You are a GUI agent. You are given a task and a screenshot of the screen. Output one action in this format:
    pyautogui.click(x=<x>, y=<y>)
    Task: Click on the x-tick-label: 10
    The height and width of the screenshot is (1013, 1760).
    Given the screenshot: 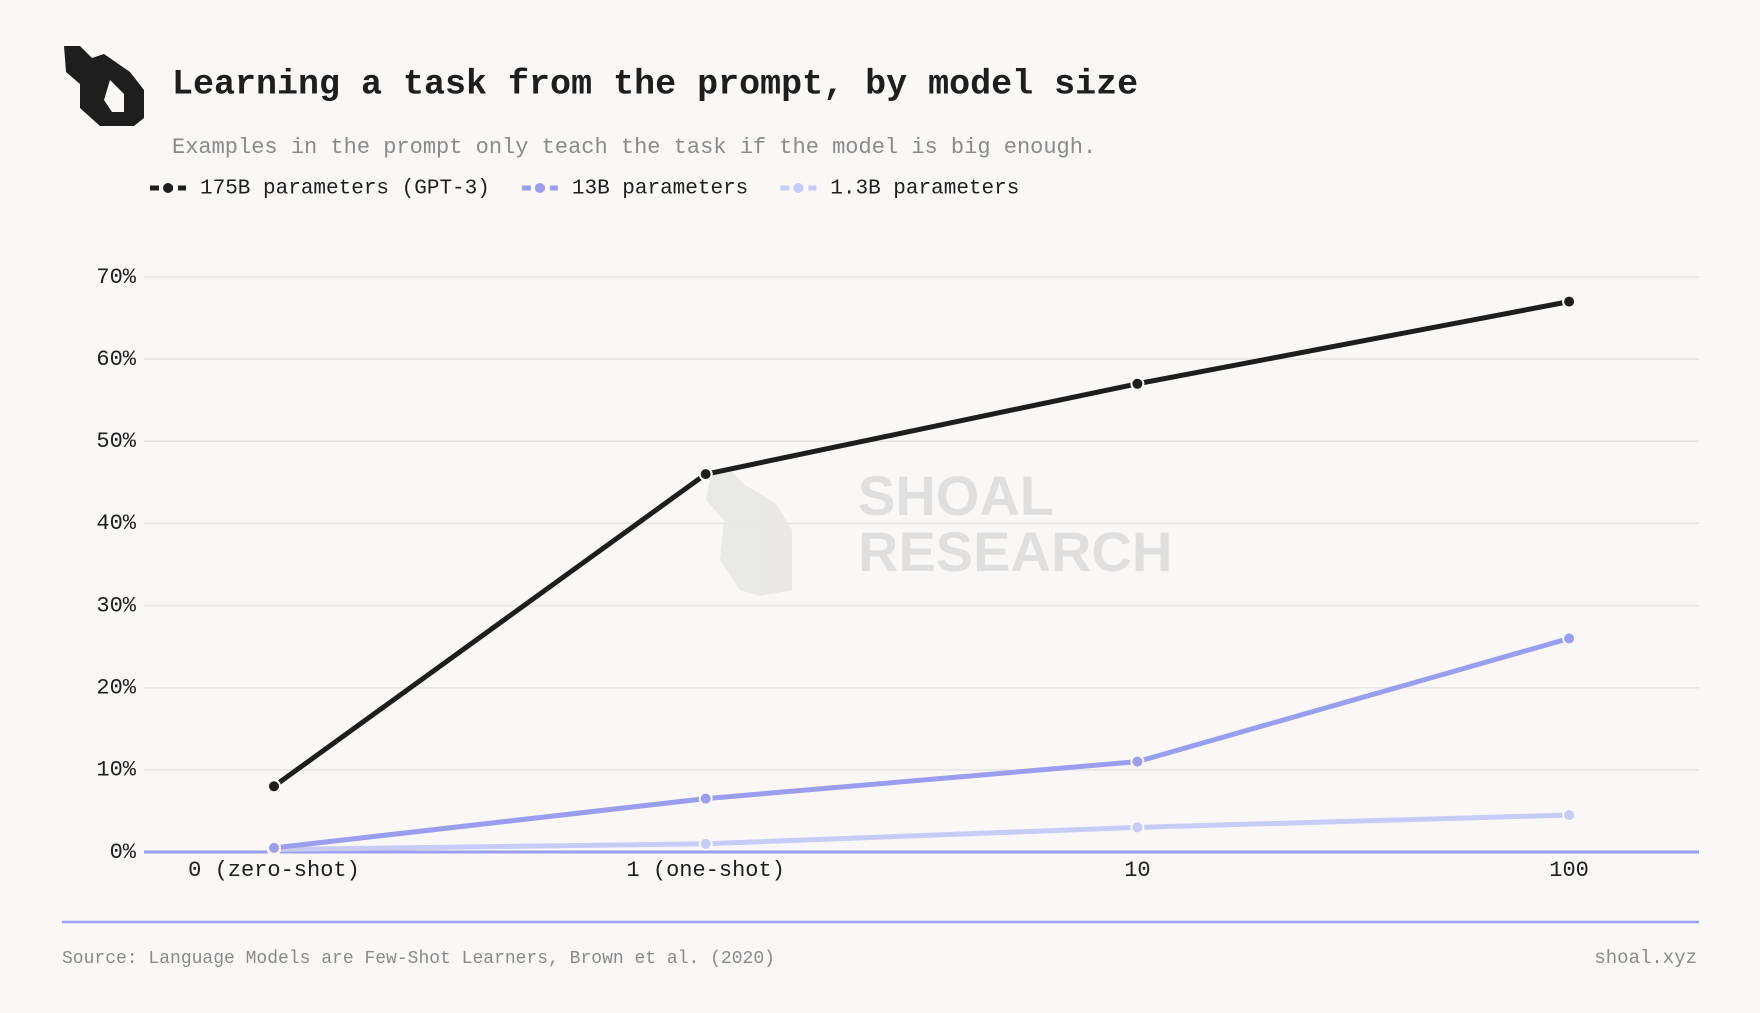 What is the action you would take?
    pyautogui.click(x=1137, y=870)
    